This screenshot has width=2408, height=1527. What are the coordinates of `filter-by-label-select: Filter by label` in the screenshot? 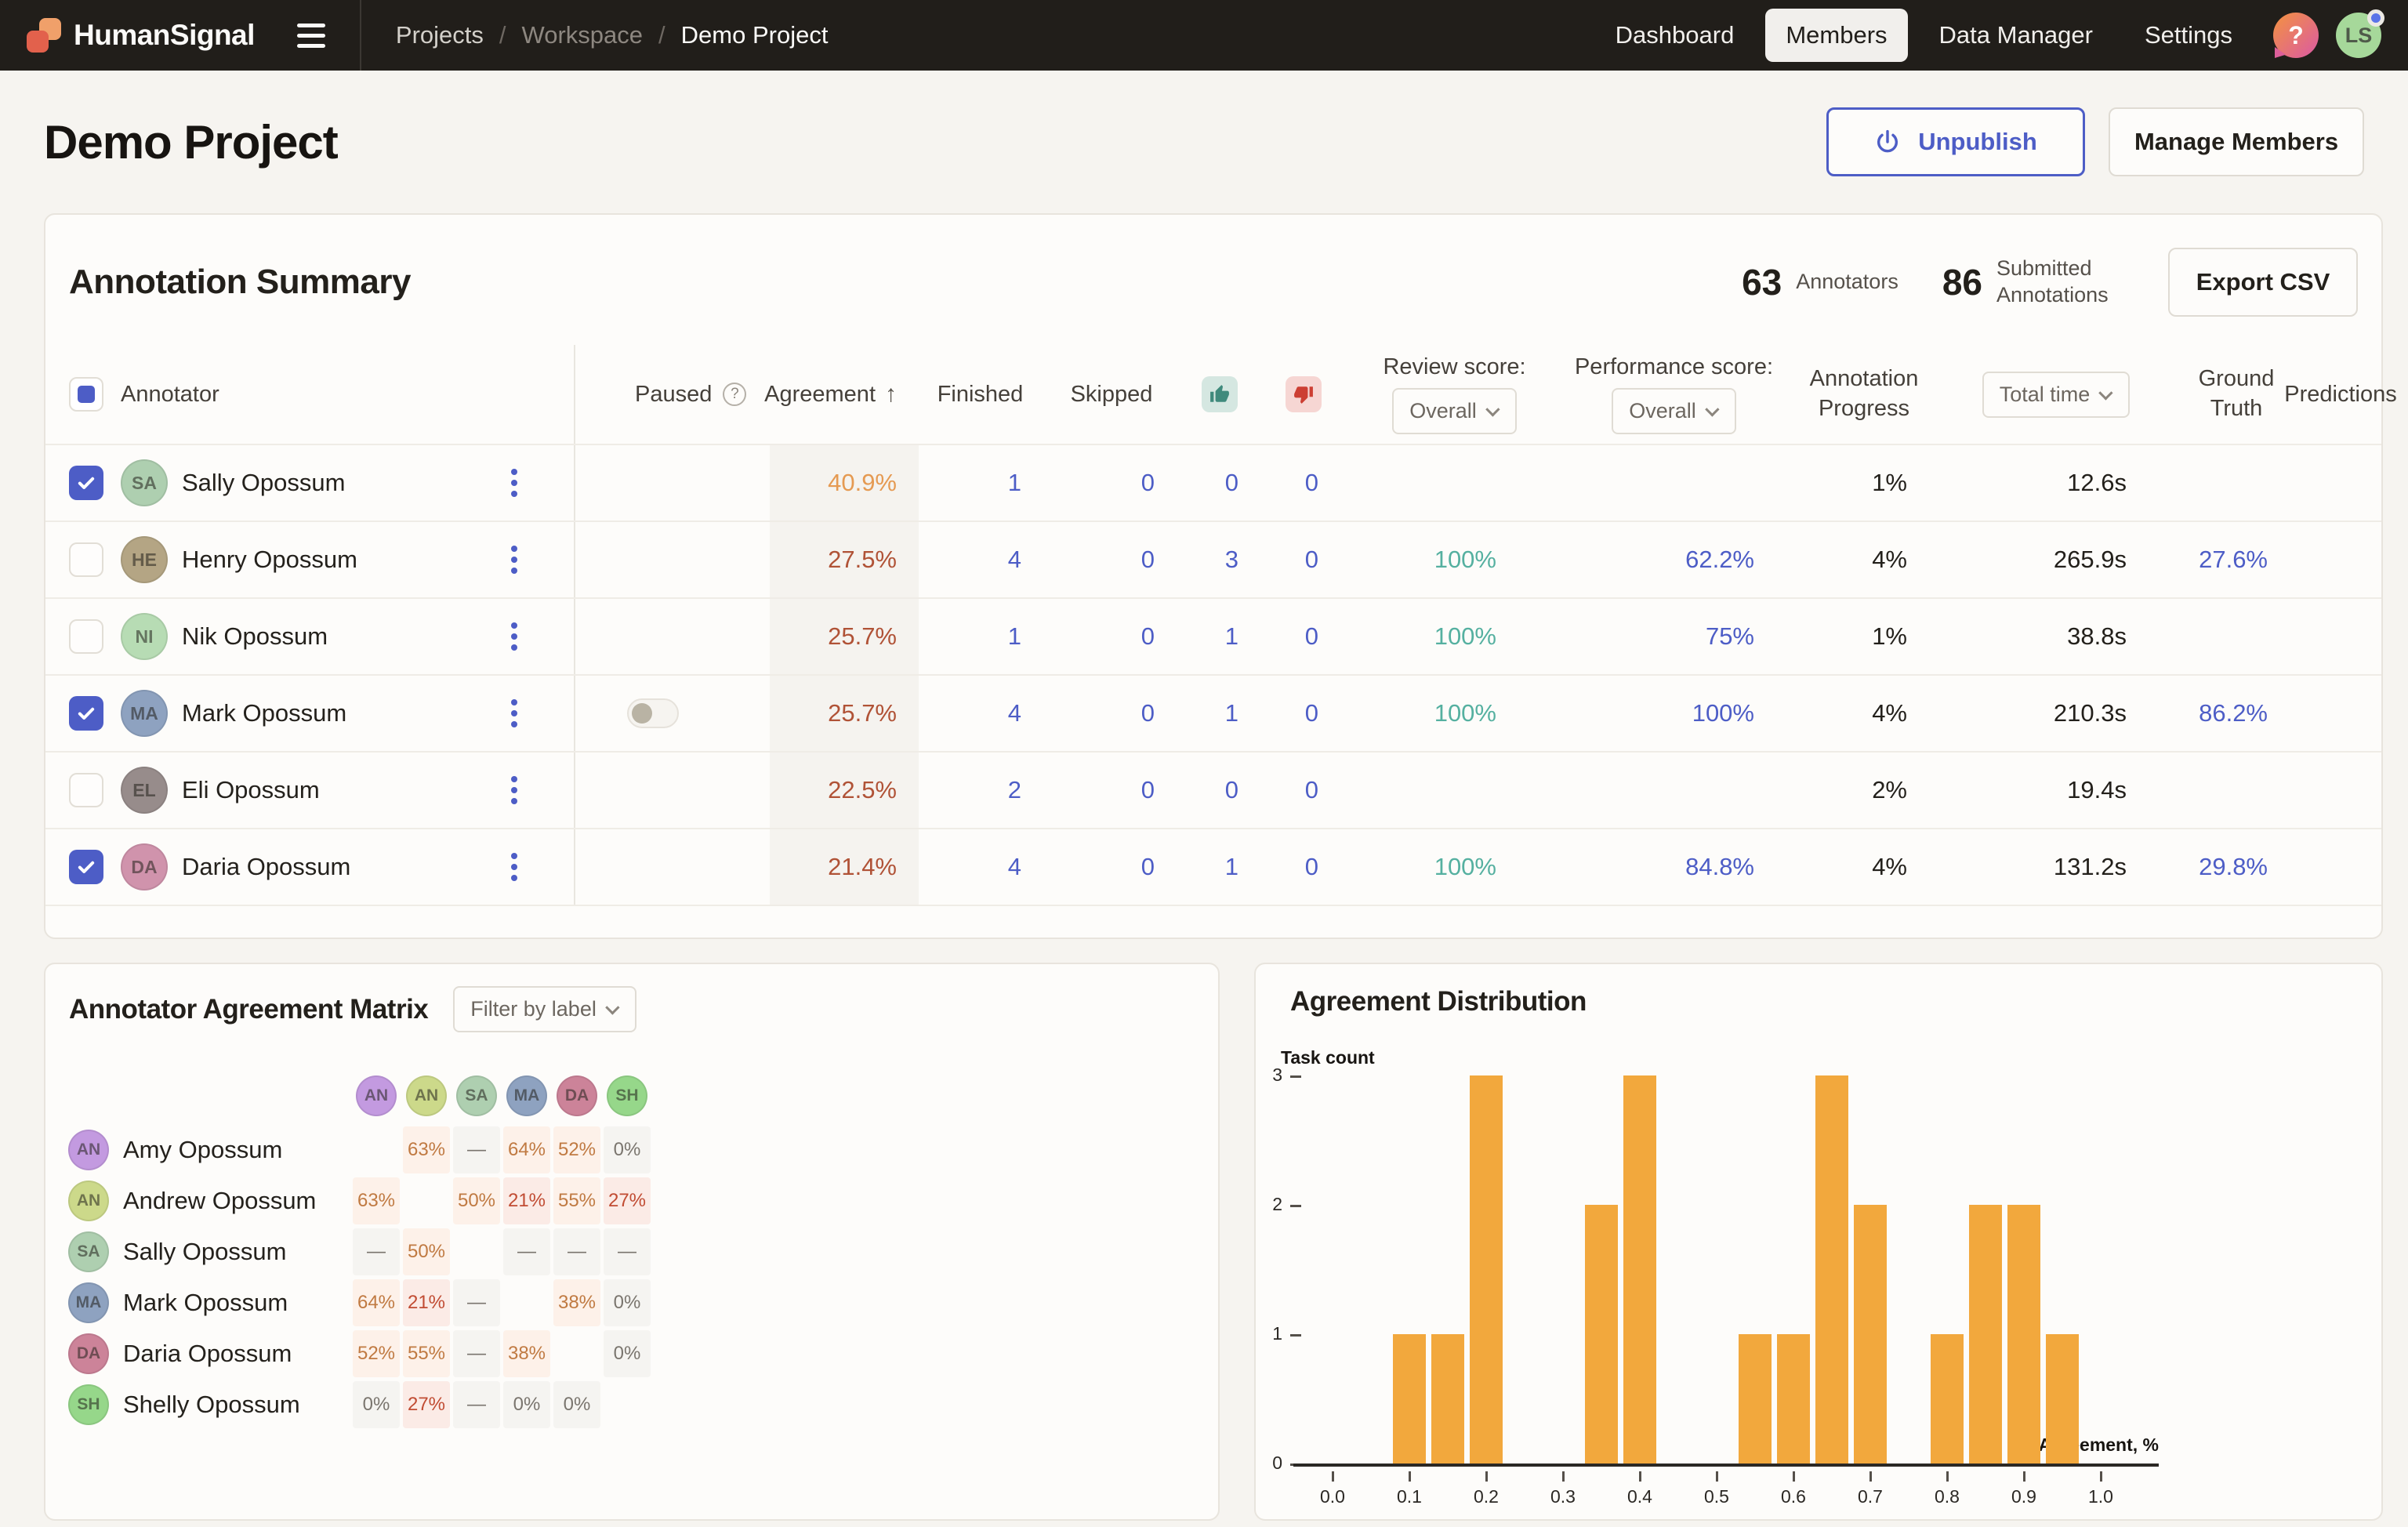 It's located at (544, 1009).